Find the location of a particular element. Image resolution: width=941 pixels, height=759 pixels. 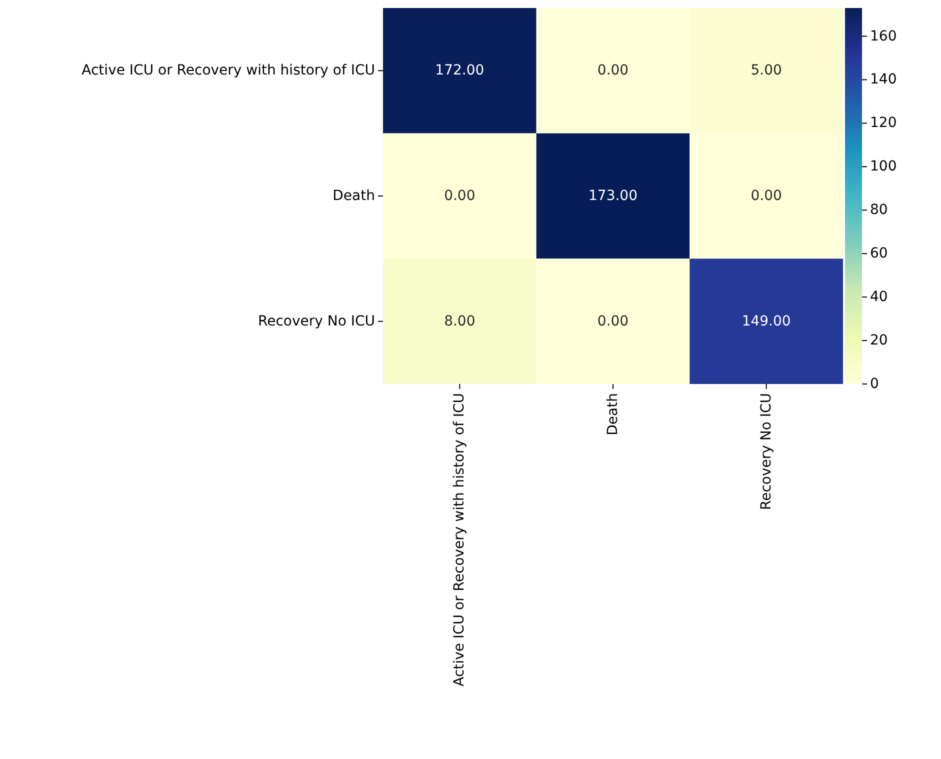

color-bar-label: 100 is located at coordinates (883, 166).